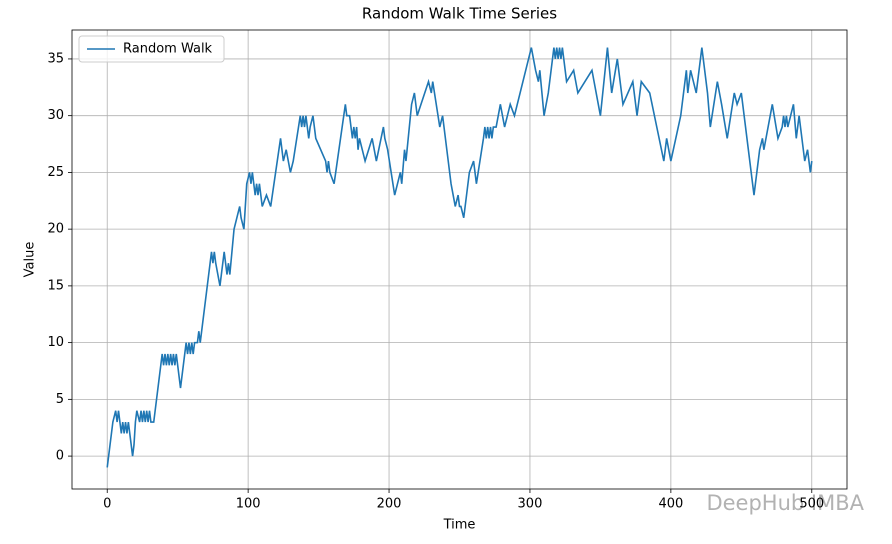  What do you see at coordinates (55, 58) in the screenshot?
I see `y-tick-label: 35` at bounding box center [55, 58].